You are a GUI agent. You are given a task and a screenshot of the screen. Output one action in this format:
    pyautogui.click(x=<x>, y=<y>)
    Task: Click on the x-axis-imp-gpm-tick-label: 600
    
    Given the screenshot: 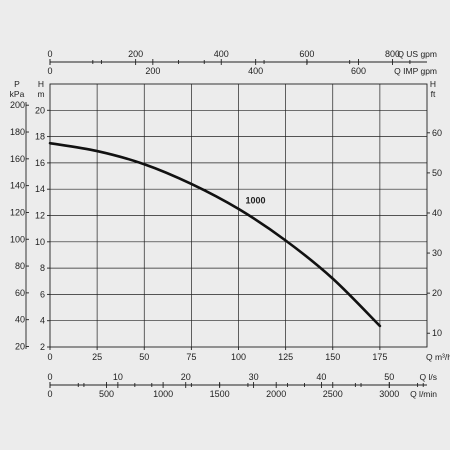 What is the action you would take?
    pyautogui.click(x=358, y=71)
    